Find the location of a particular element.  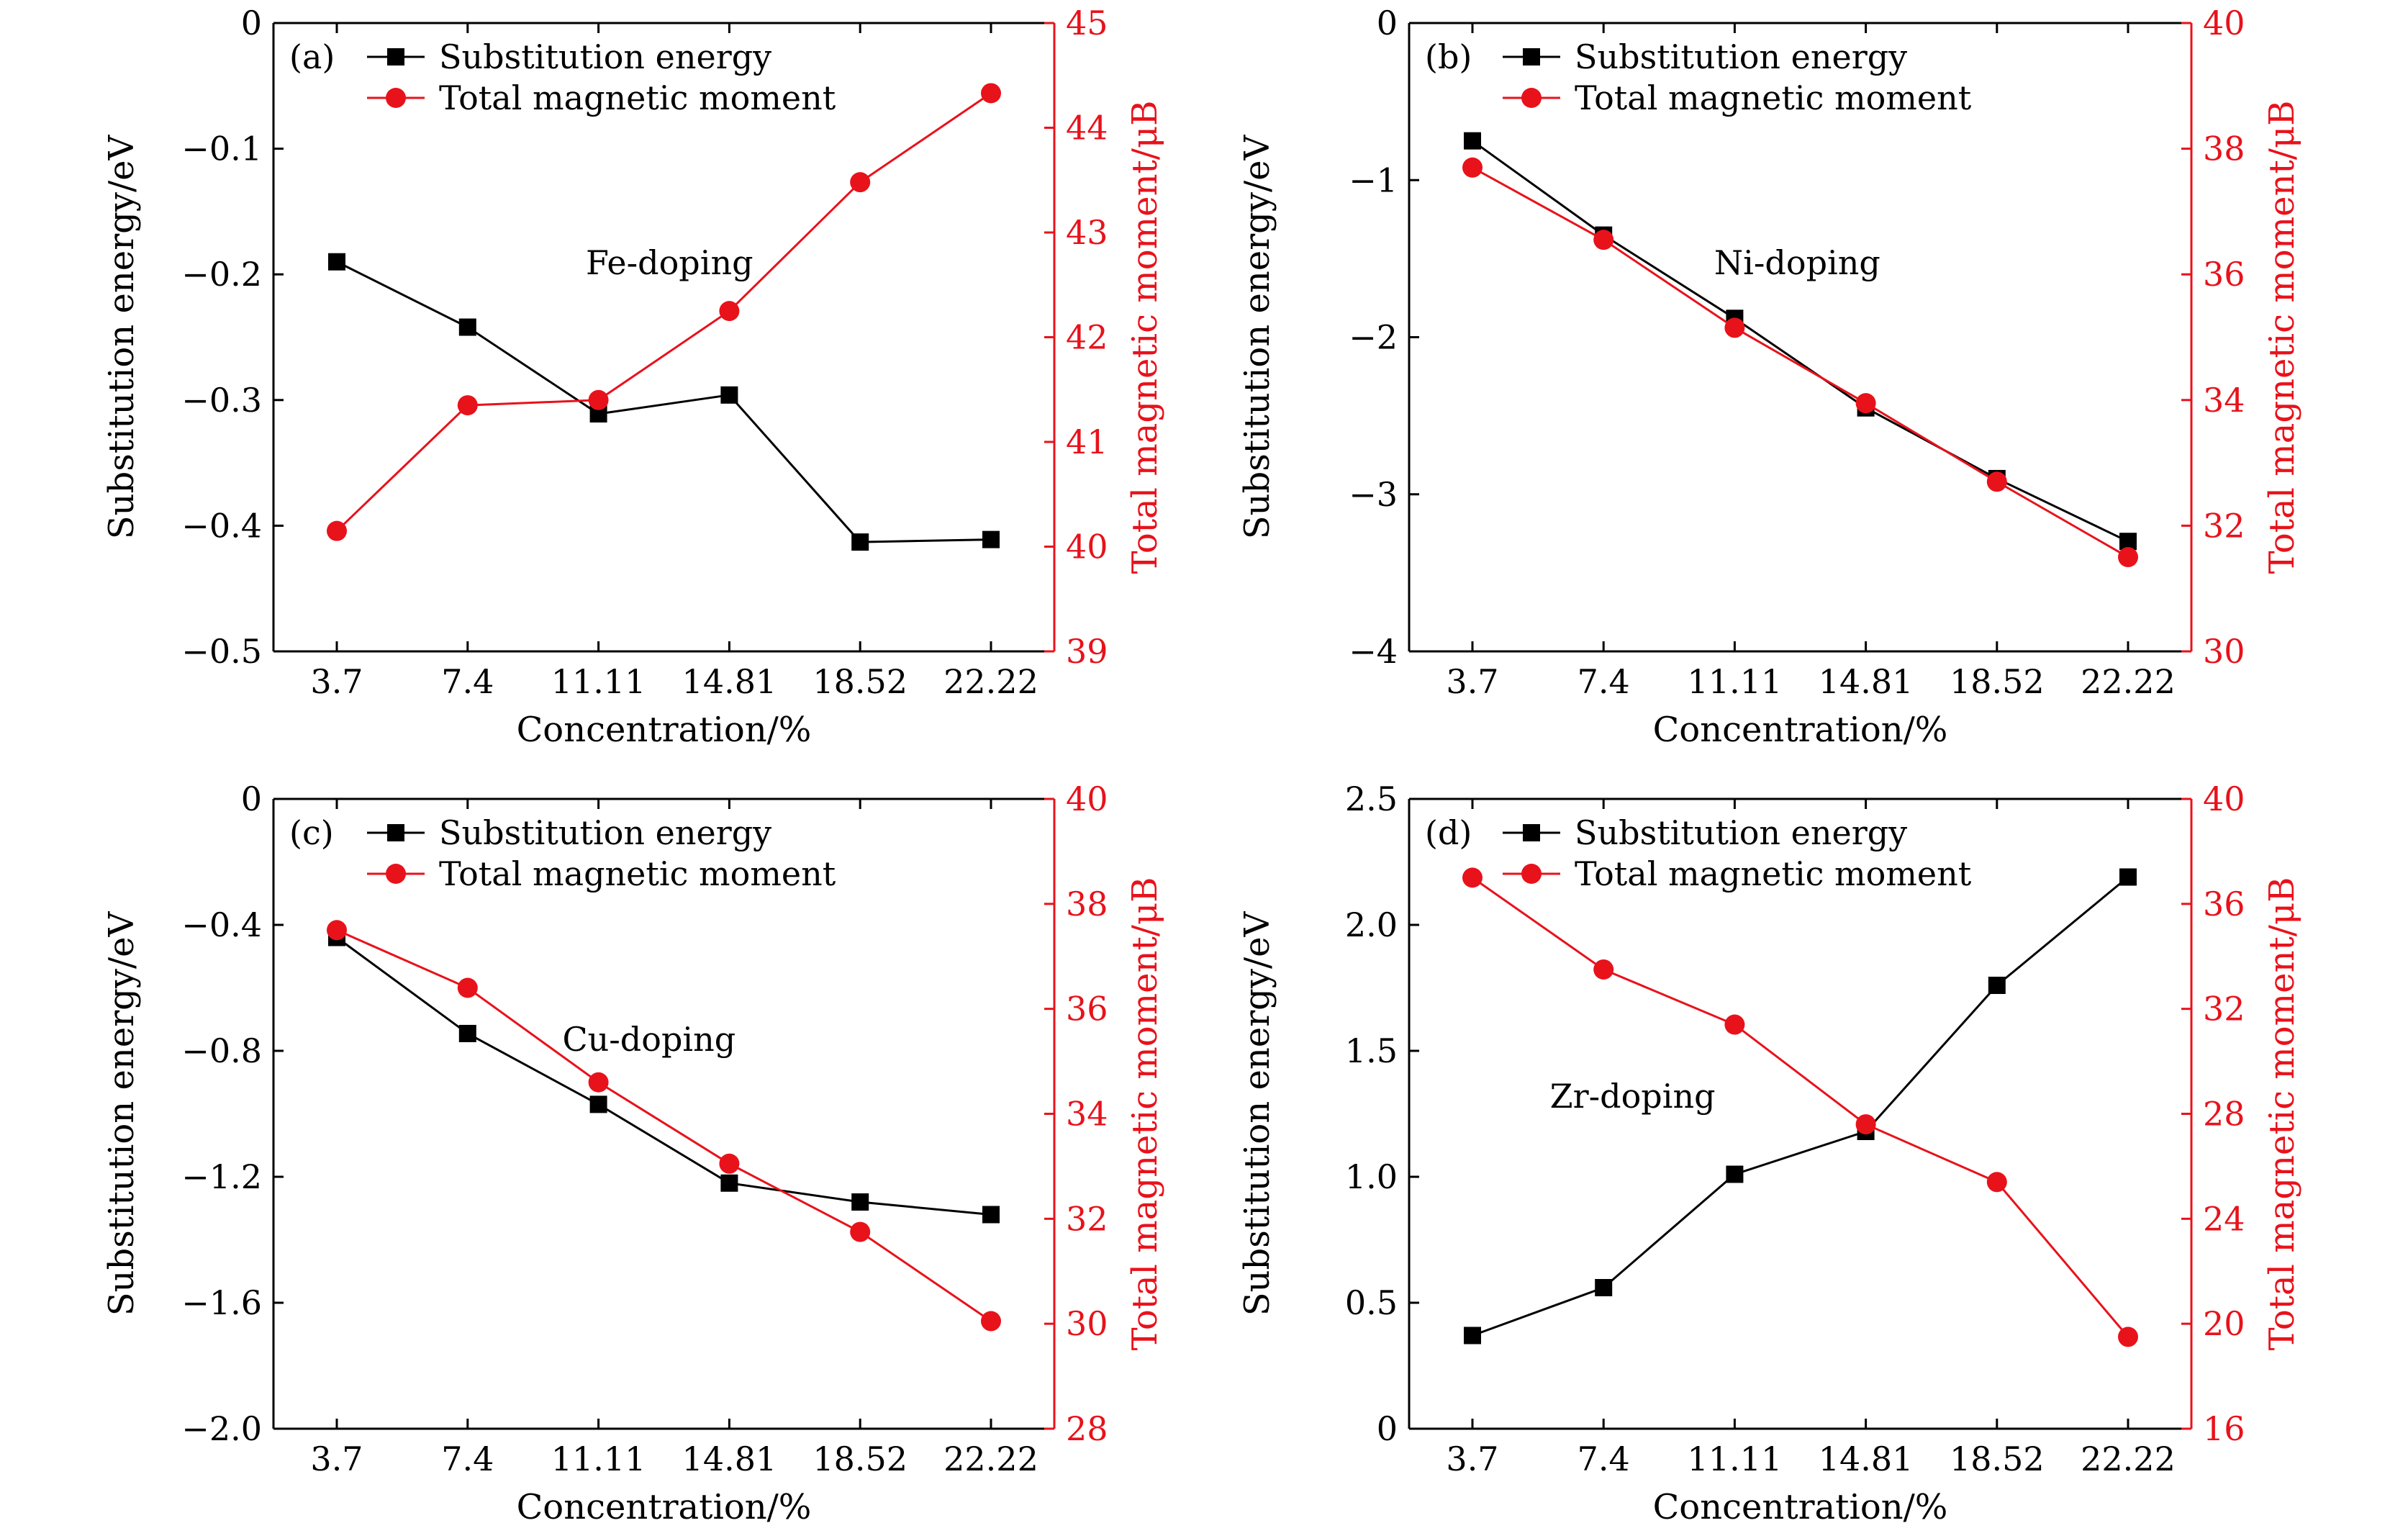

left-tick-label: −2 is located at coordinates (1373, 338).